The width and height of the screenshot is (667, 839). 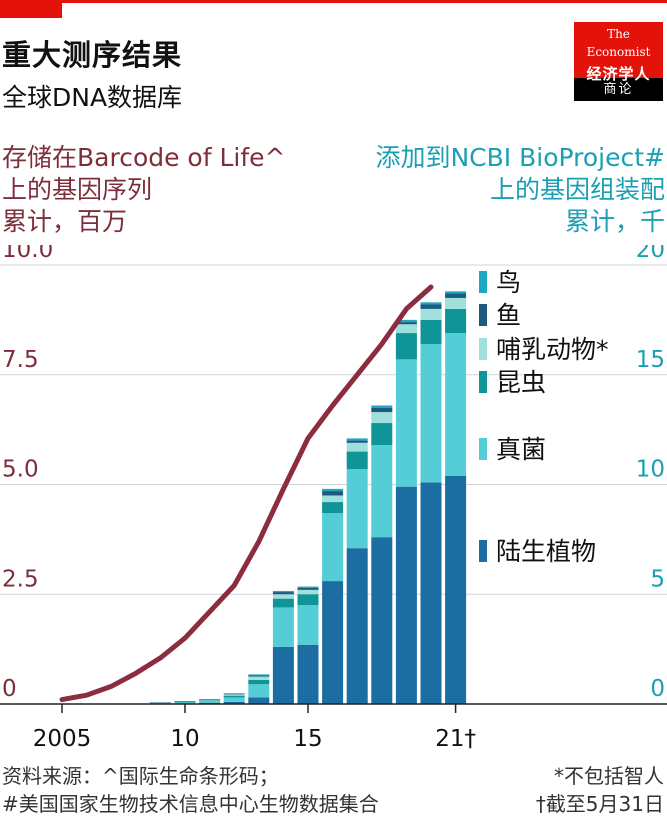 What do you see at coordinates (650, 254) in the screenshot?
I see `right-axis-tick-label: 20` at bounding box center [650, 254].